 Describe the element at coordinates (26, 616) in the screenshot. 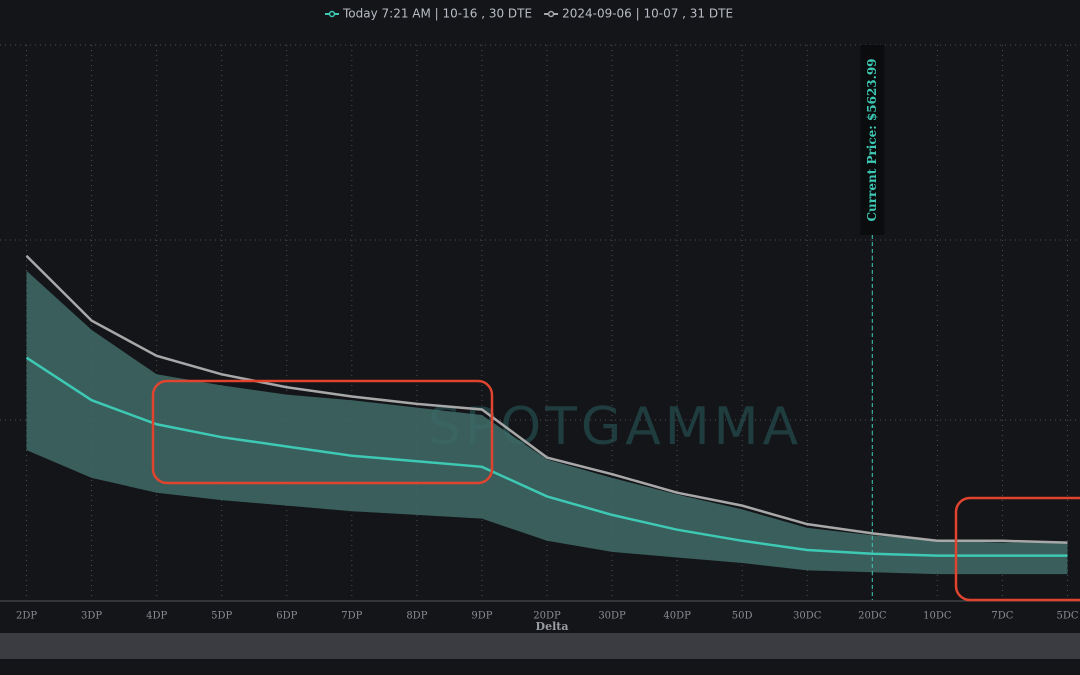

I see `x-tick-label: 2DP` at that location.